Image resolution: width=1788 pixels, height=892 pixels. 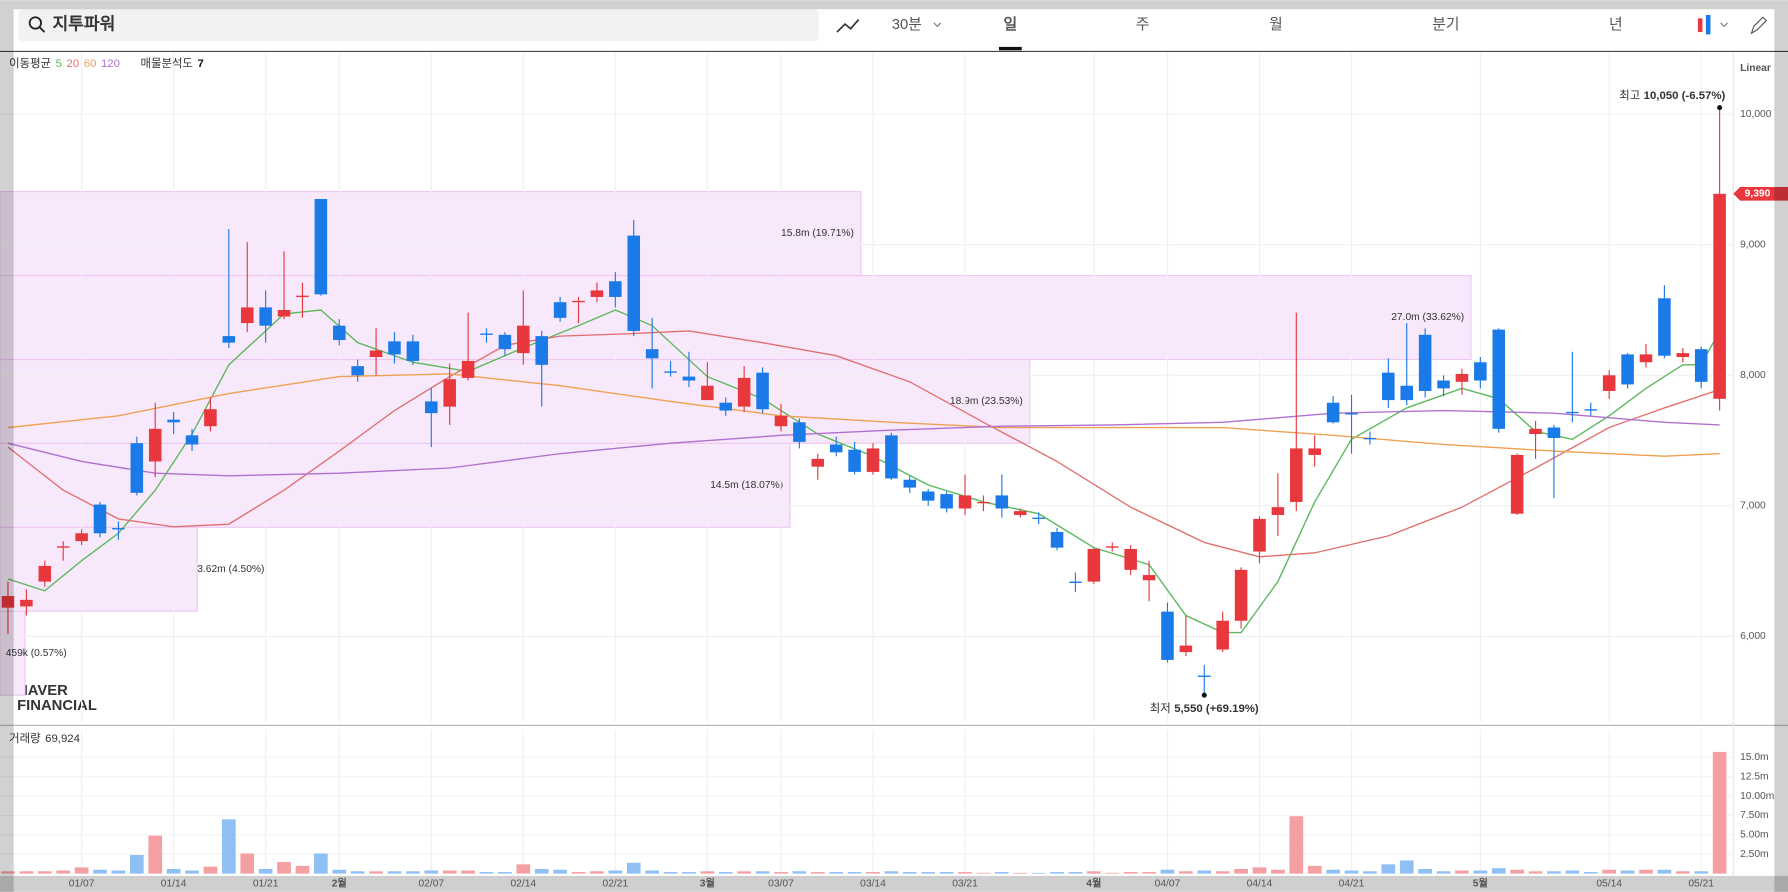 I want to click on volume-tick-label: 15.0m, so click(x=1754, y=757).